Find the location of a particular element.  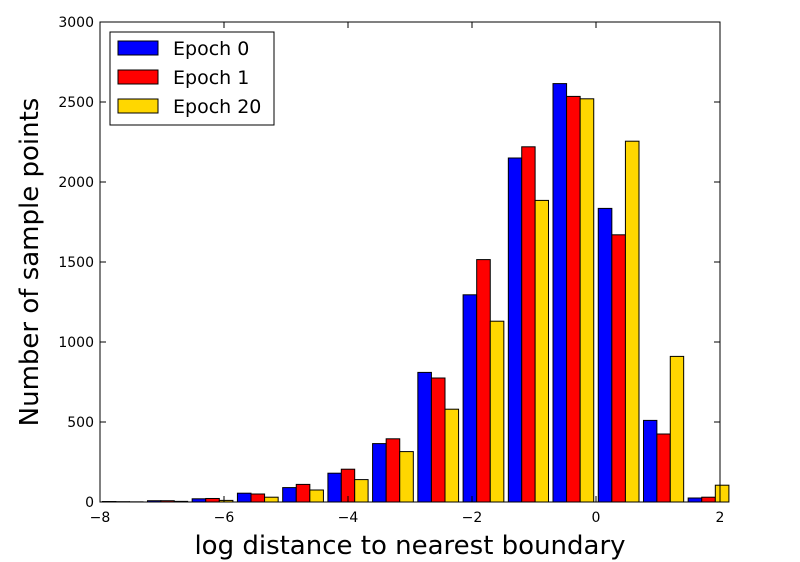

y-tick-label: 1000 is located at coordinates (76, 343).